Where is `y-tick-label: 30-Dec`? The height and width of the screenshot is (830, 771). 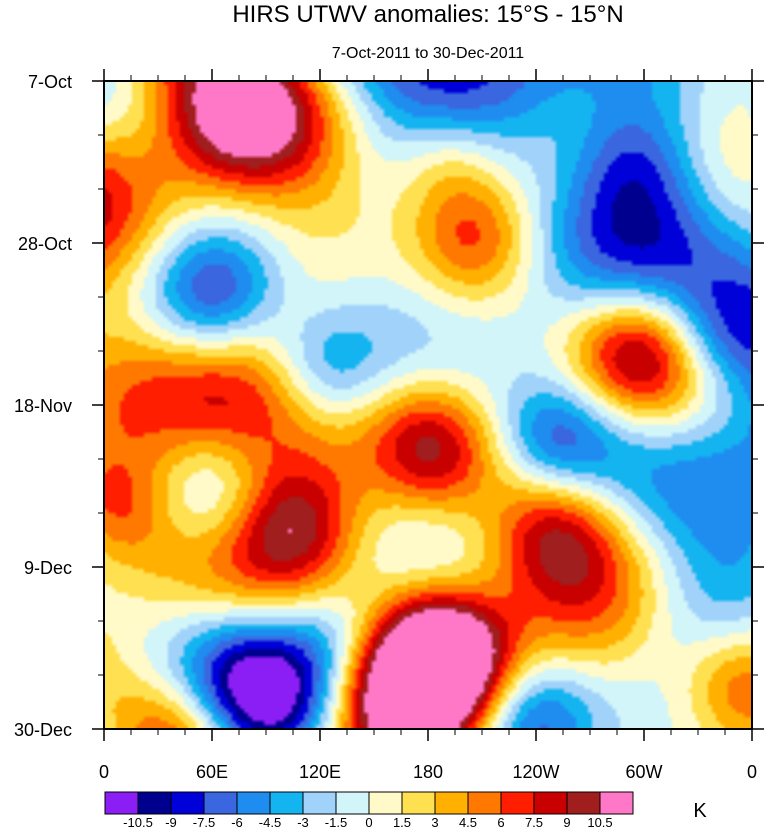
y-tick-label: 30-Dec is located at coordinates (43, 730).